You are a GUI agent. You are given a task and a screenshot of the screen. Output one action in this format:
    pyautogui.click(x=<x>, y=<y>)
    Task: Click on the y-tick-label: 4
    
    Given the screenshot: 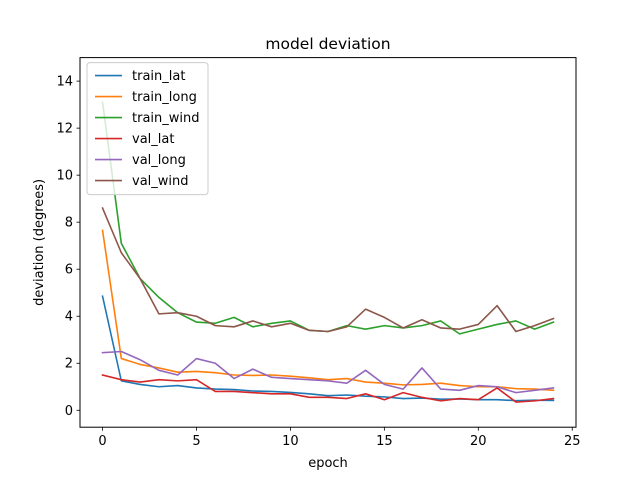 What is the action you would take?
    pyautogui.click(x=69, y=317)
    